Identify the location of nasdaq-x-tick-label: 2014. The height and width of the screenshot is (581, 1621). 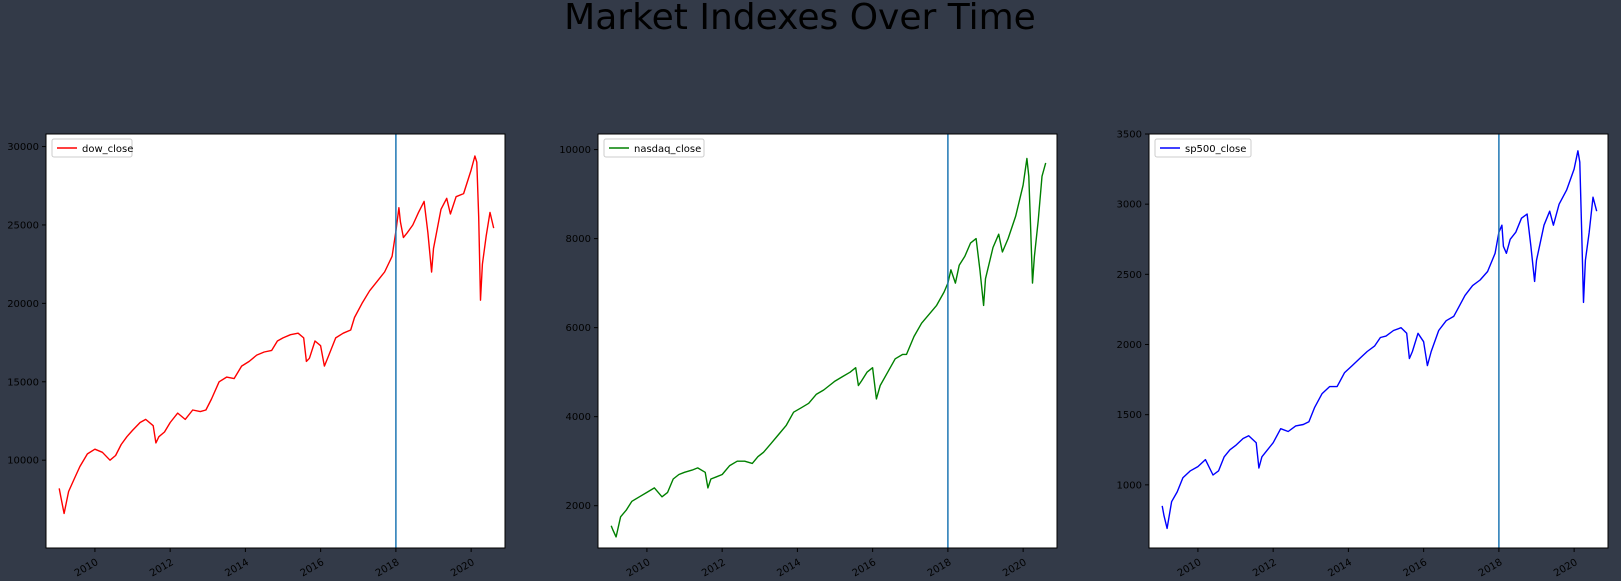
(789, 568).